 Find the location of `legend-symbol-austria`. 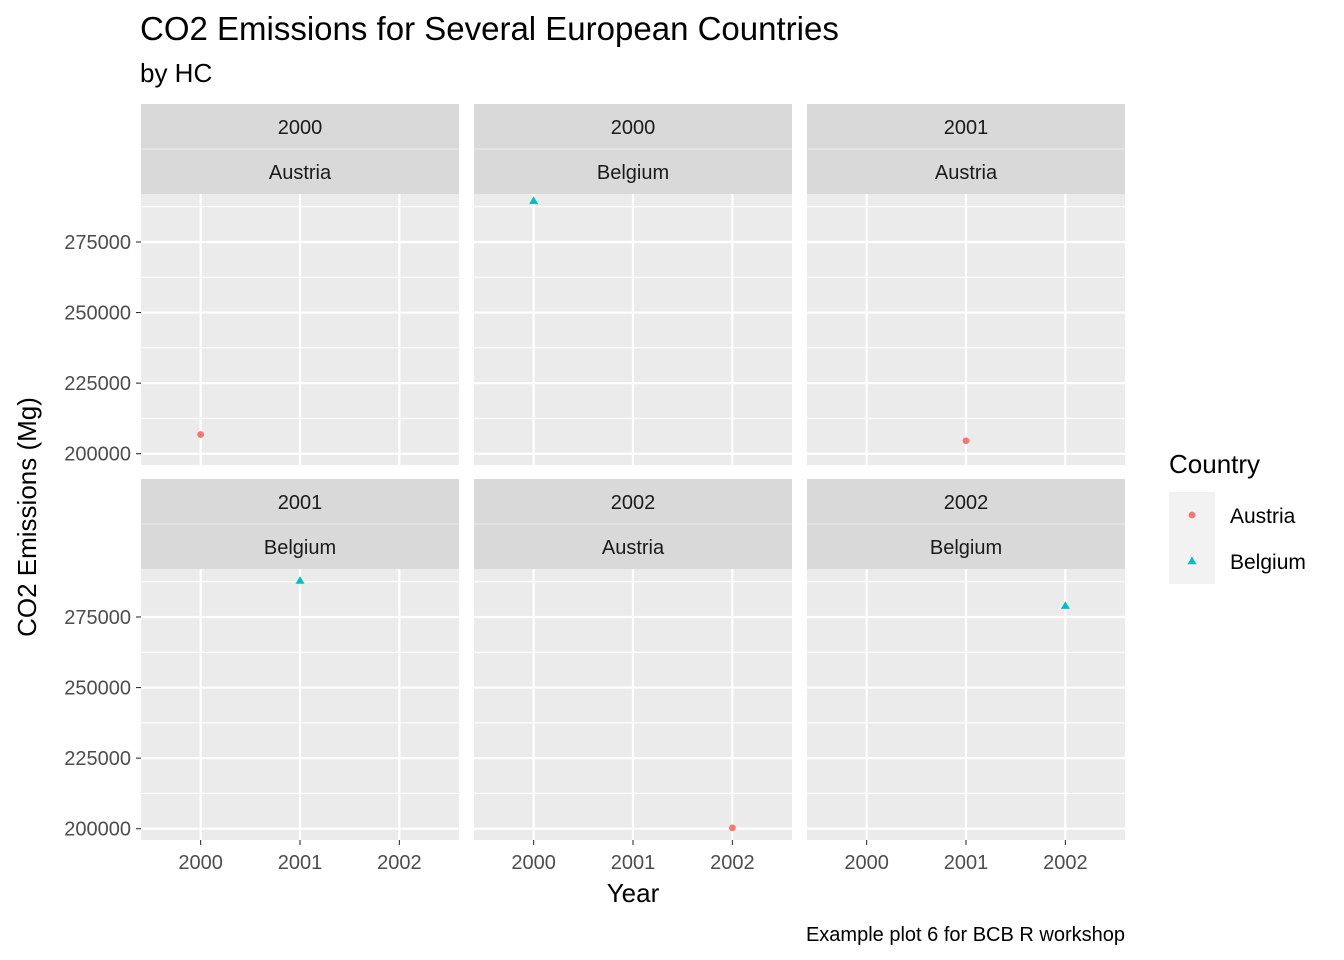

legend-symbol-austria is located at coordinates (1192, 515).